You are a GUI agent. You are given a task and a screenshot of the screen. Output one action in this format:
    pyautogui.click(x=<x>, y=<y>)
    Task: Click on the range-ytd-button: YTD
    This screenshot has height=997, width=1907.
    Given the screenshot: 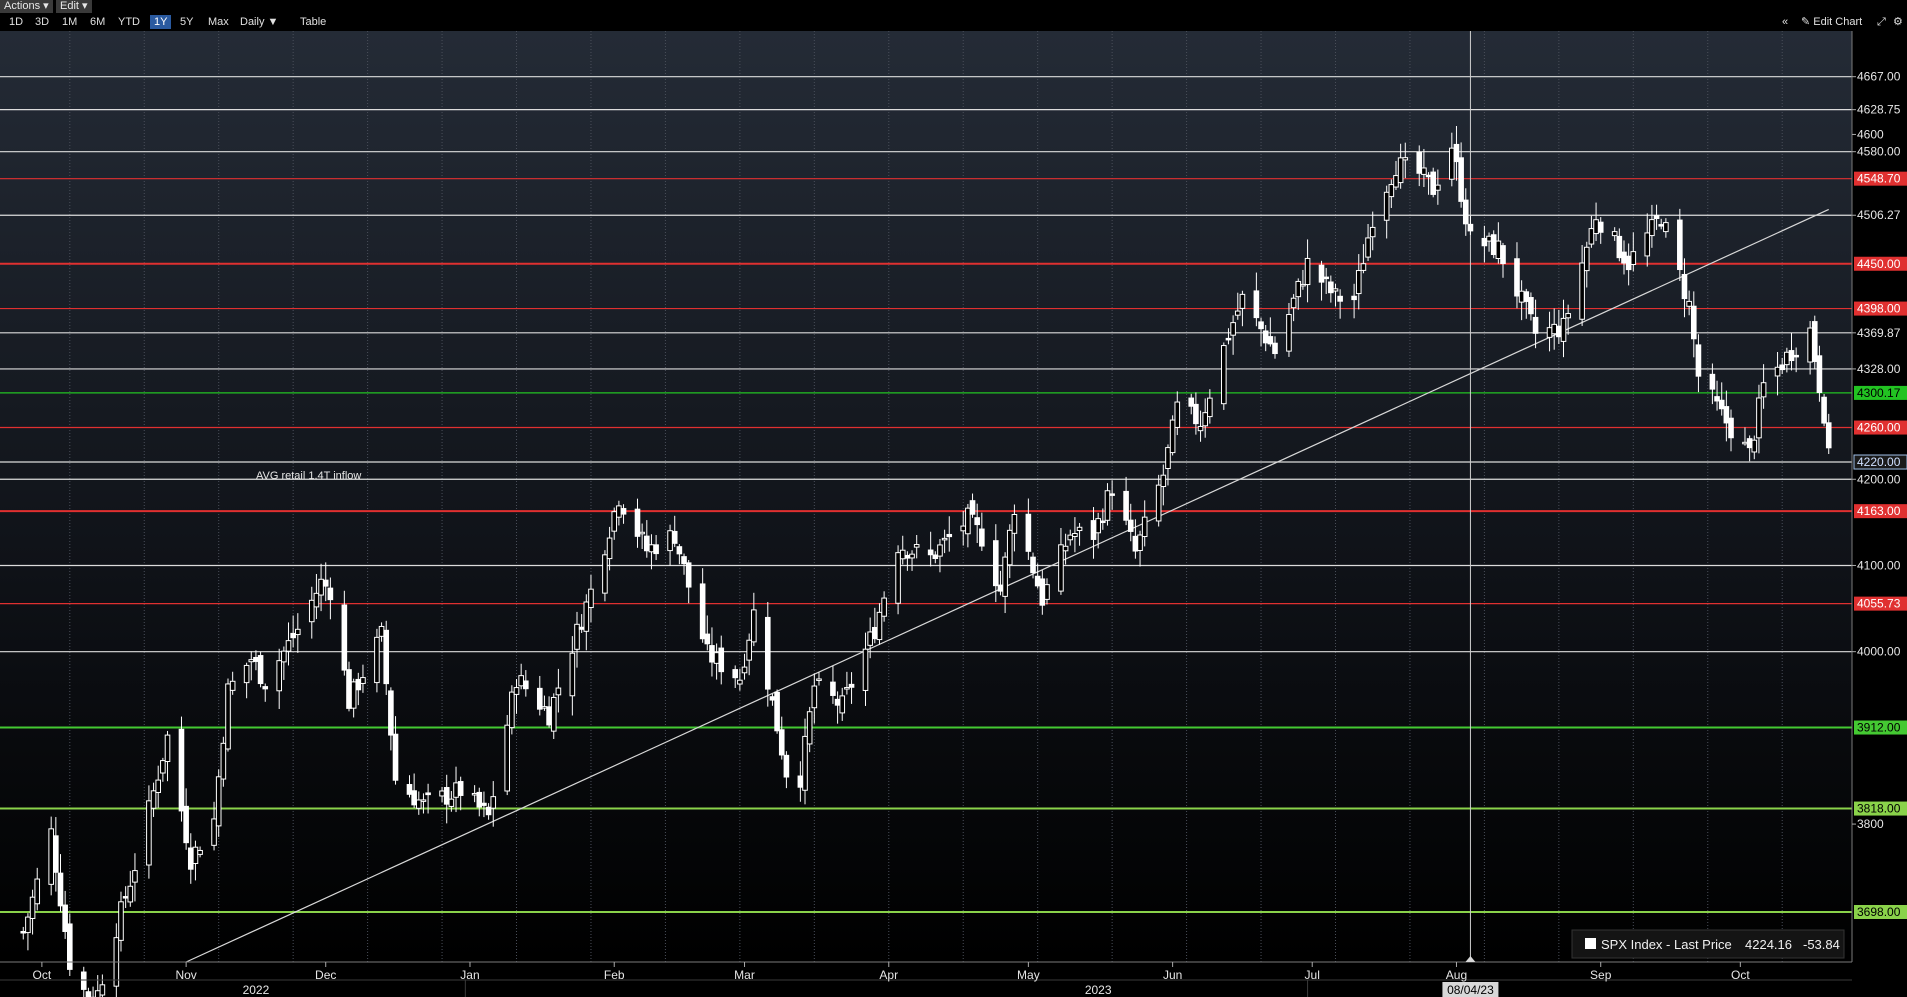 What is the action you would take?
    pyautogui.click(x=129, y=22)
    